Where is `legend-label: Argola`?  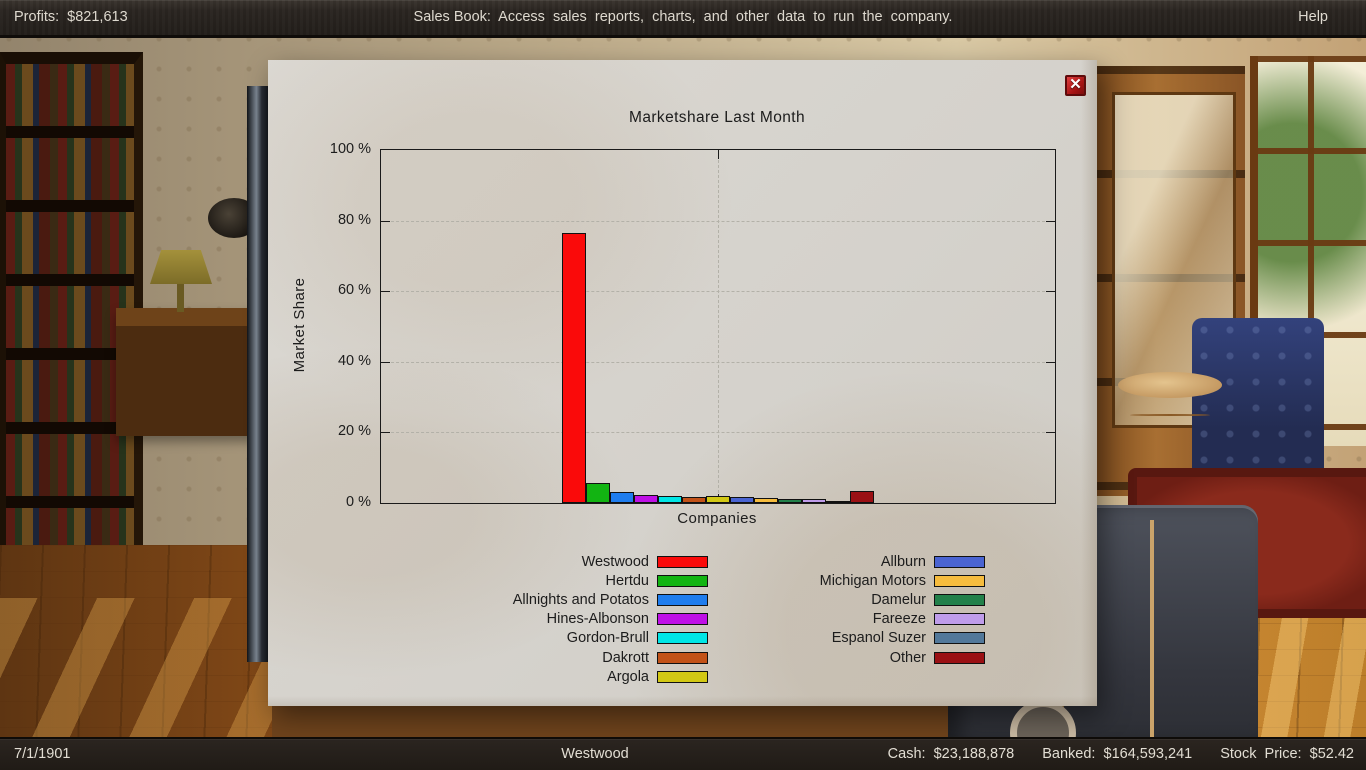 legend-label: Argola is located at coordinates (628, 676).